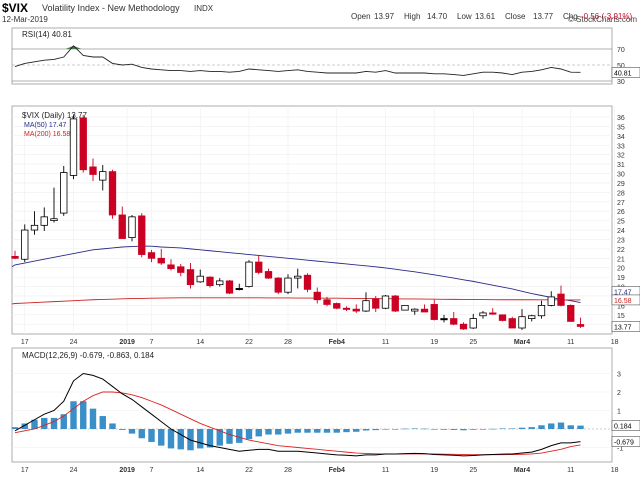 The height and width of the screenshot is (477, 640). Describe the element at coordinates (570, 16) in the screenshot. I see `quote-label-4: Chg` at that location.